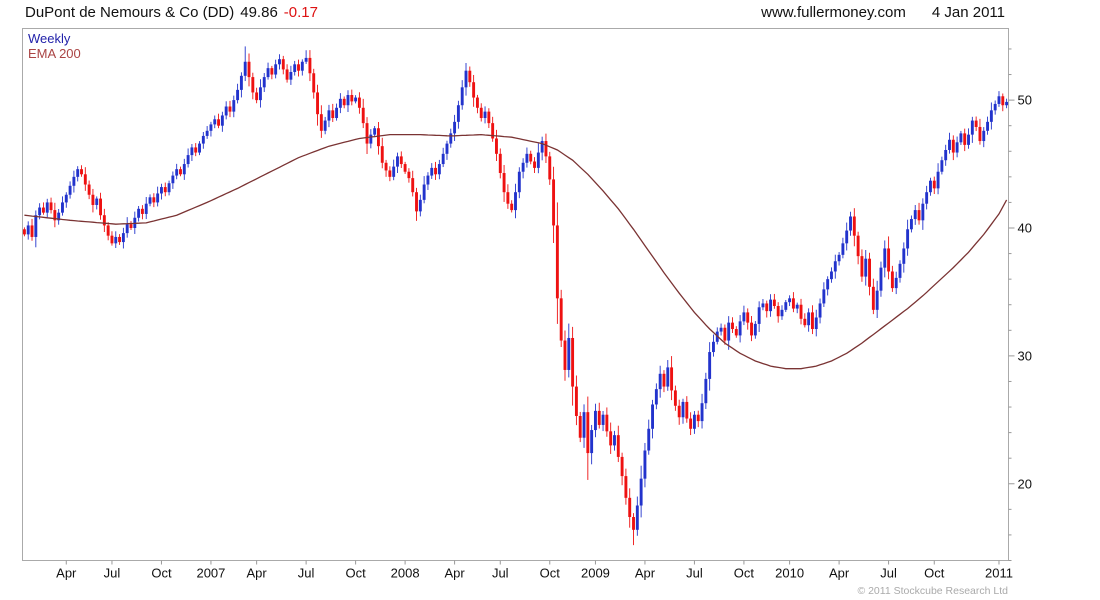  I want to click on copyright-notice: © 2011 Stockcube Research Ltd, so click(932, 591).